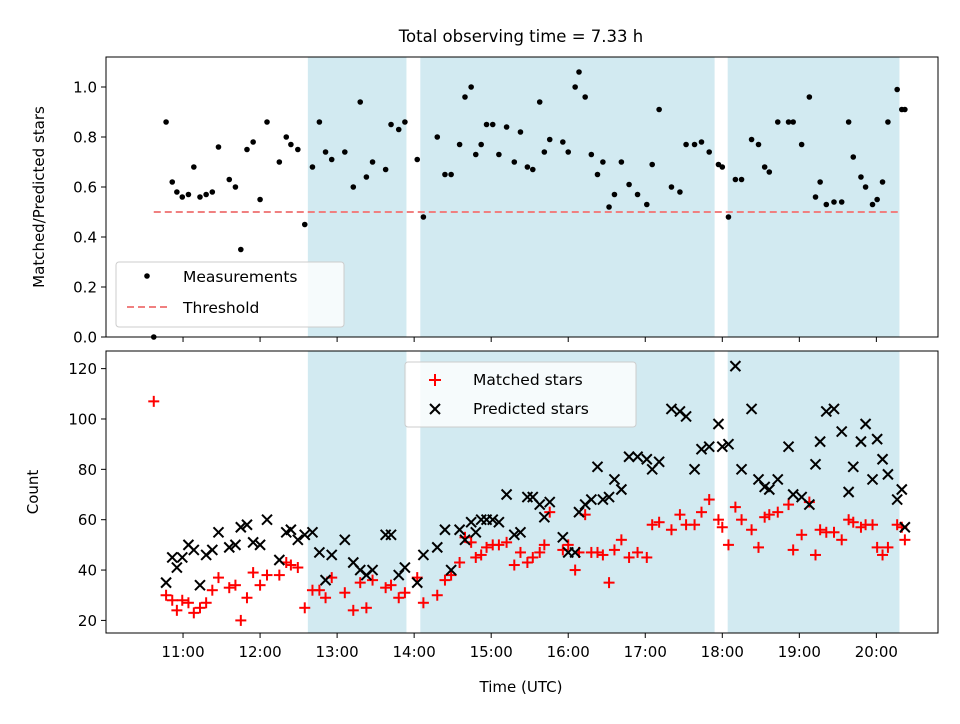 The height and width of the screenshot is (724, 960). I want to click on bottom-x-tick-label: 16:00, so click(568, 652).